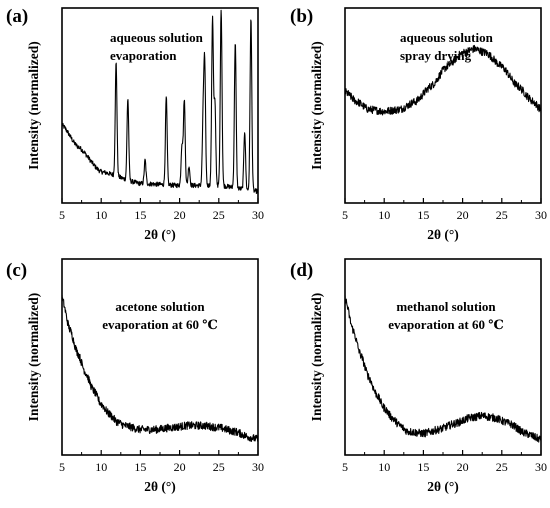  Describe the element at coordinates (17, 16) in the screenshot. I see `panel-label: (a)` at that location.